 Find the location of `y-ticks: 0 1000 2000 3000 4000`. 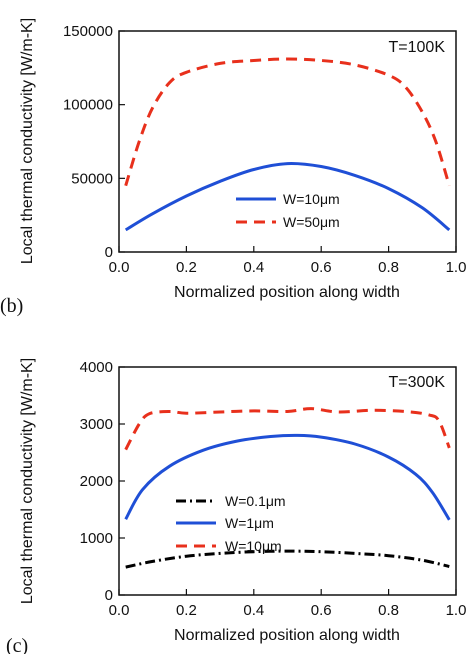

y-ticks: 0 1000 2000 3000 4000 is located at coordinates (102, 481).